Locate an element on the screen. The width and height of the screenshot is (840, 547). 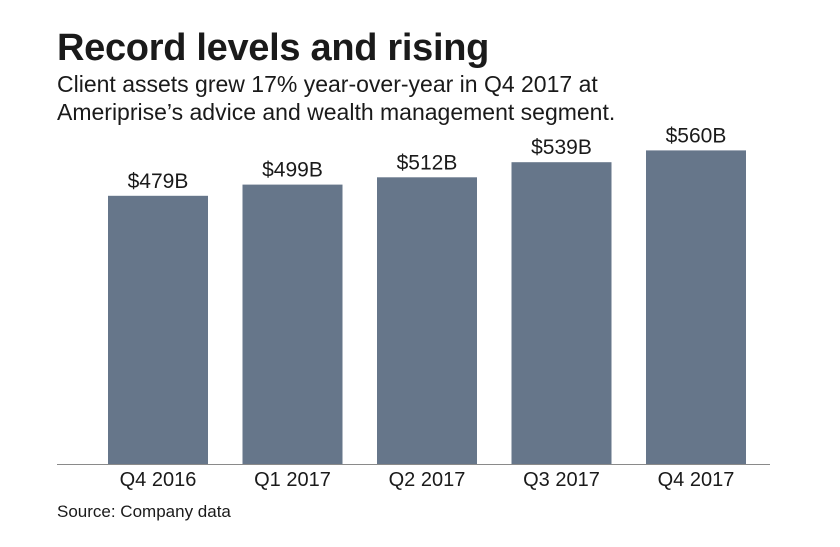
x-tick-label: Q3 2017 is located at coordinates (561, 480).